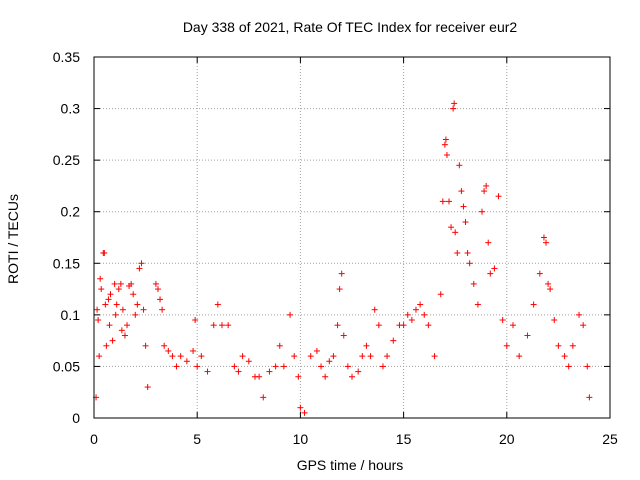 The width and height of the screenshot is (640, 480). Describe the element at coordinates (610, 439) in the screenshot. I see `x-tick-label: 25` at that location.